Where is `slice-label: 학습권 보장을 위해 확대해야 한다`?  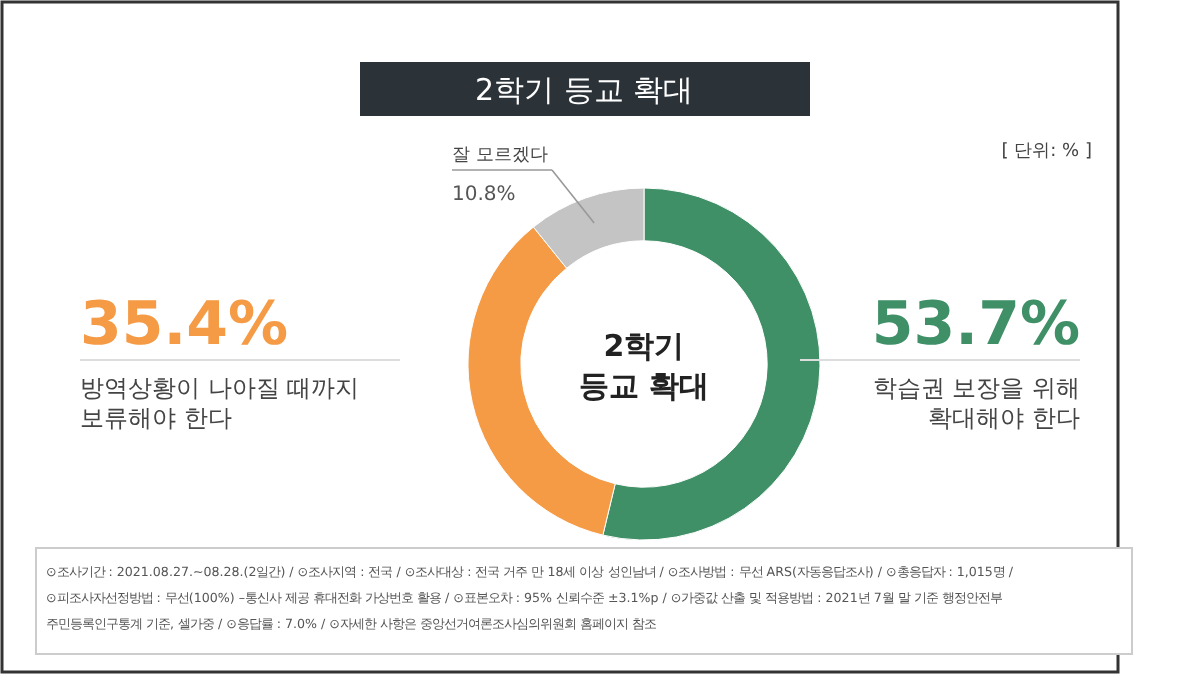 slice-label: 학습권 보장을 위해 확대해야 한다 is located at coordinates (976, 403).